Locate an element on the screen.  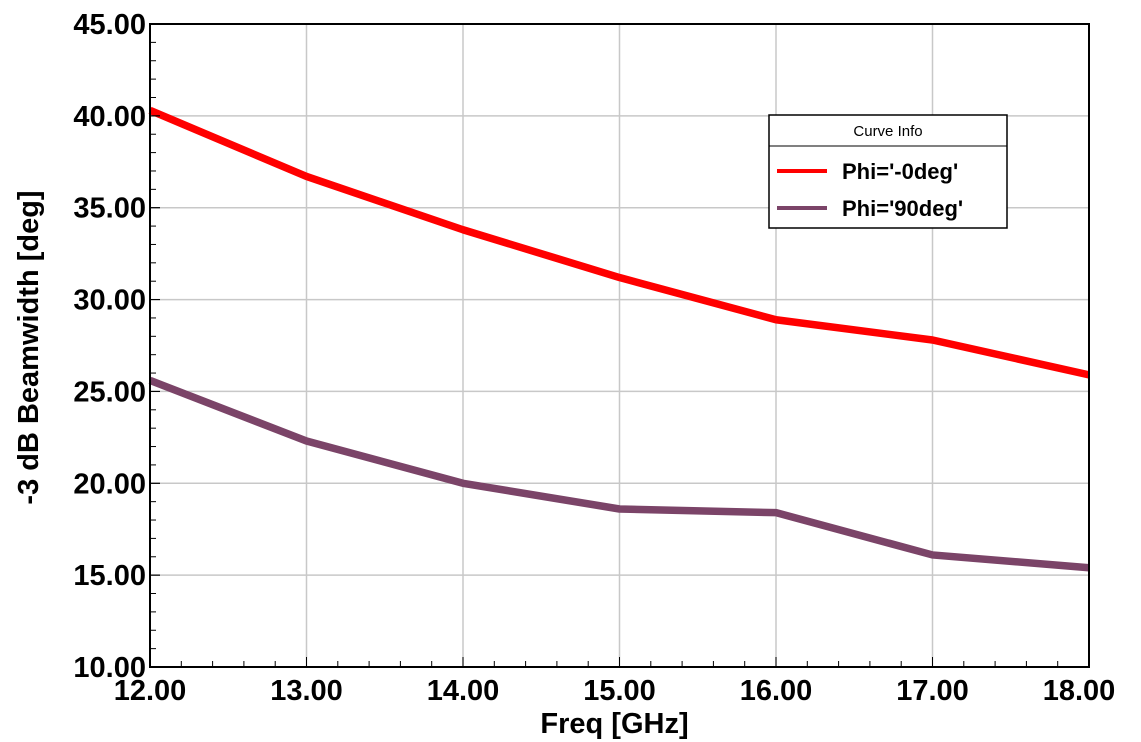
x-tick-label: 18.00 is located at coordinates (1079, 691).